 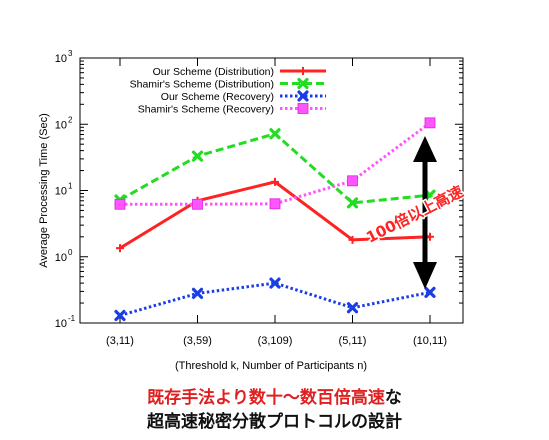 What do you see at coordinates (70, 186) in the screenshot?
I see `y-tick-exponent: 1` at bounding box center [70, 186].